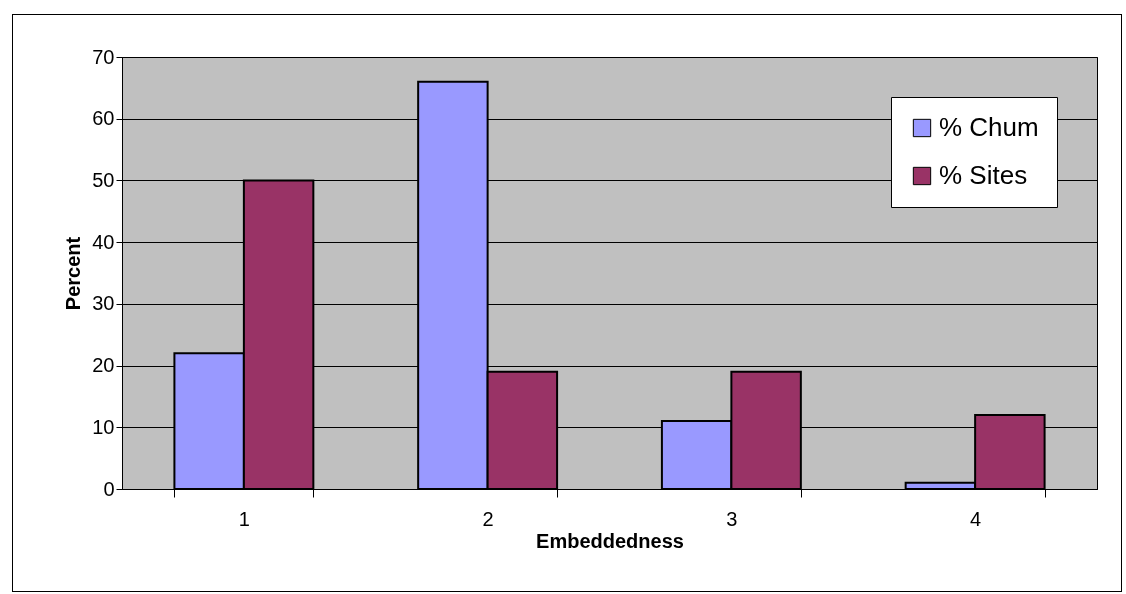  Describe the element at coordinates (103, 365) in the screenshot. I see `y-tick-label: 20` at that location.